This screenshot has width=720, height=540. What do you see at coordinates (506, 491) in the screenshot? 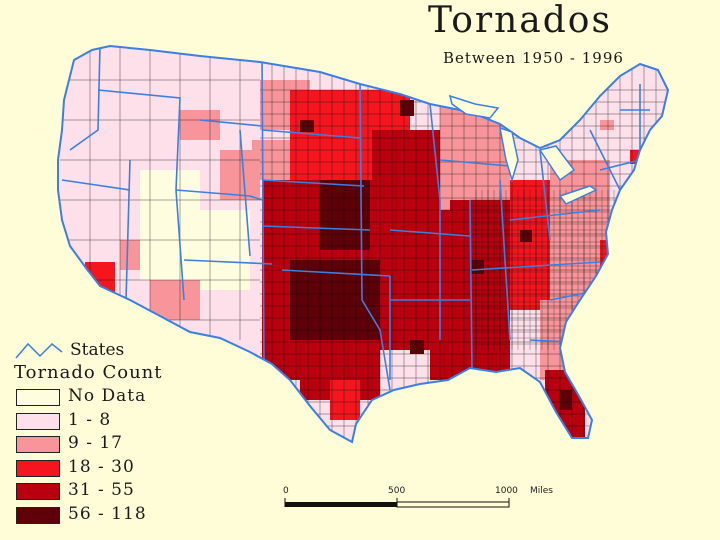
I see `scale-tick-1000: 1000` at bounding box center [506, 491].